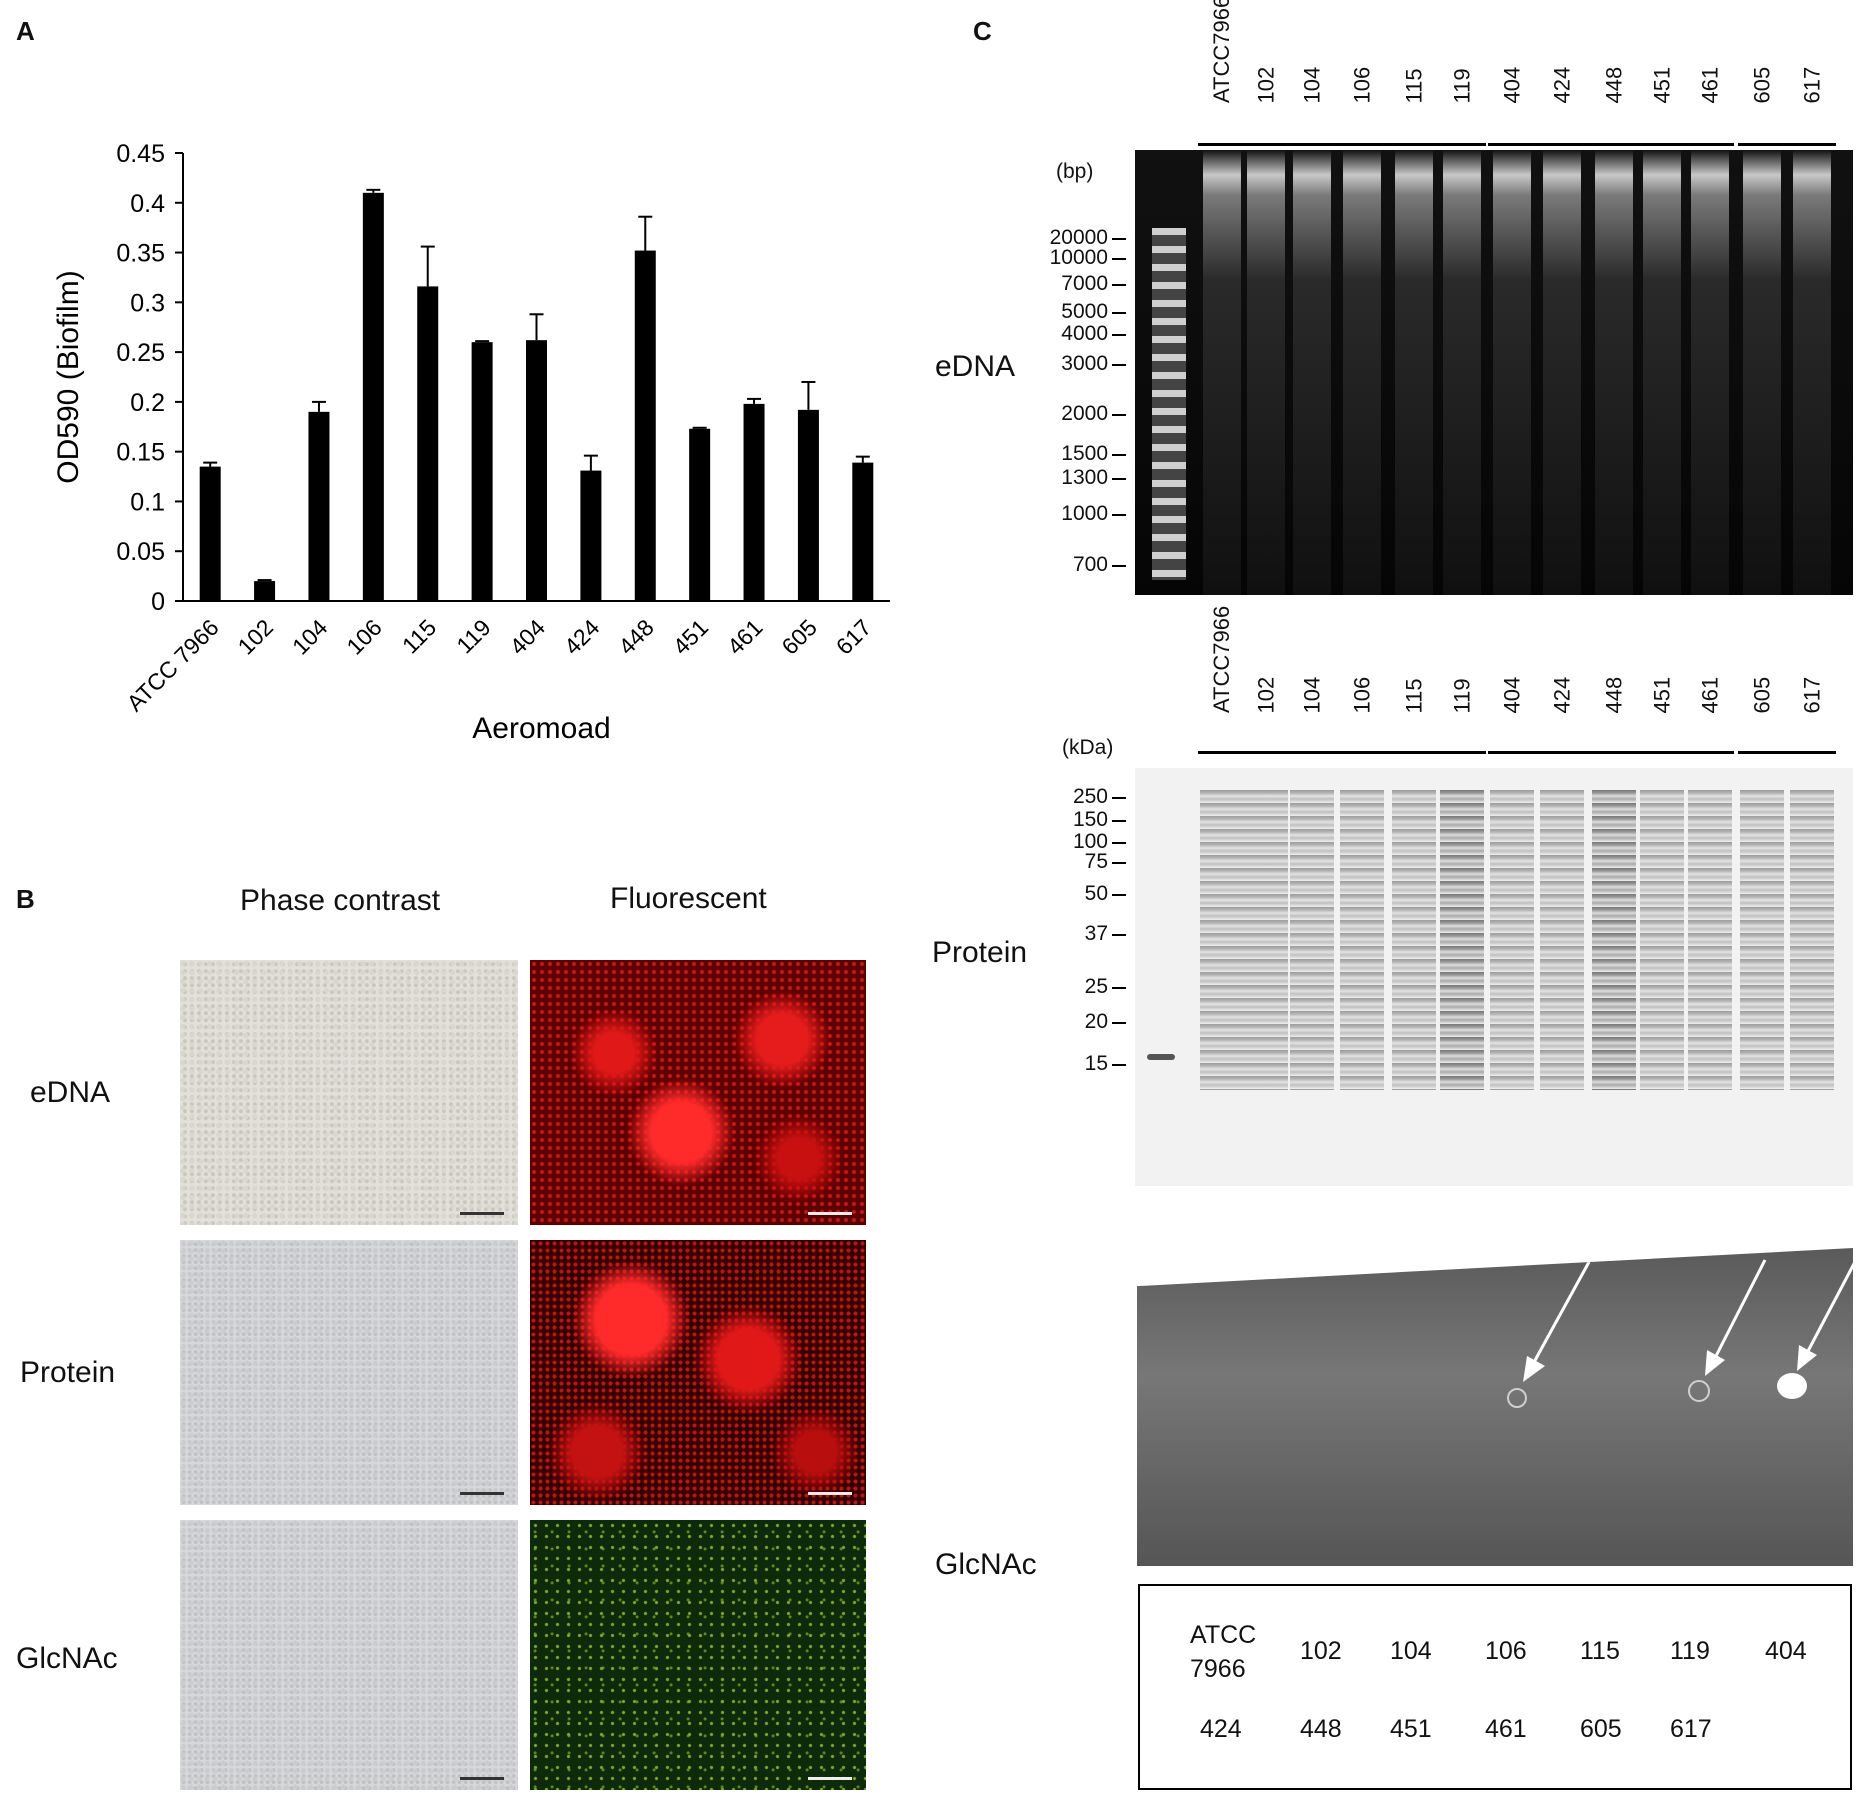  What do you see at coordinates (1680, 1332) in the screenshot?
I see `glcnac-arrows` at bounding box center [1680, 1332].